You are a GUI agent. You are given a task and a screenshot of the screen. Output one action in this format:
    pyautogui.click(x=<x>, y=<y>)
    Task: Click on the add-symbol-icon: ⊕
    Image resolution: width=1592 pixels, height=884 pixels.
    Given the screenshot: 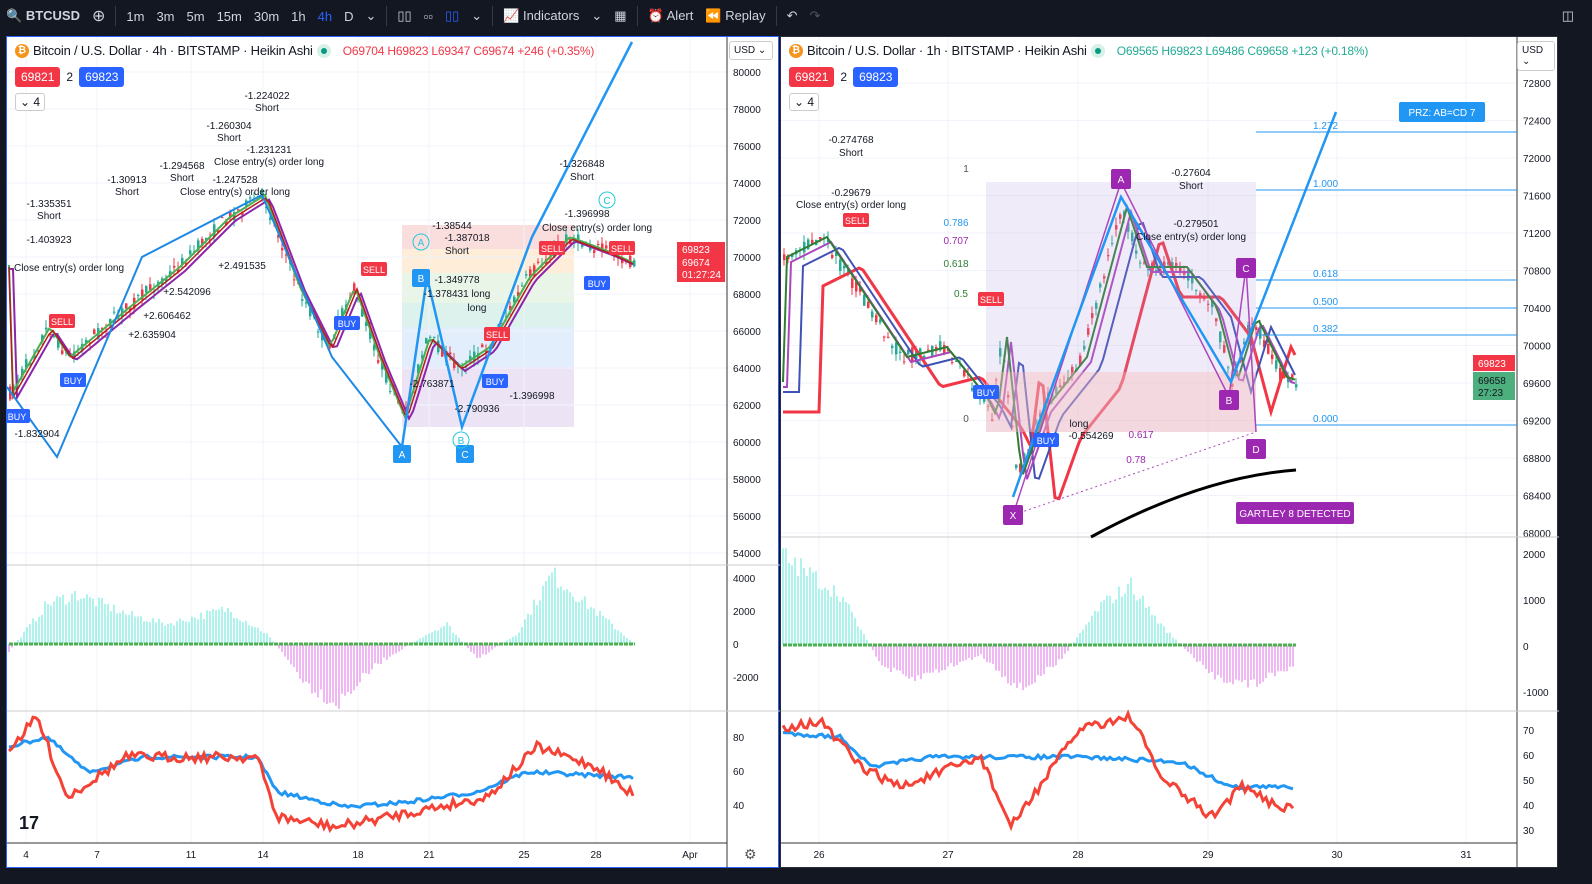 What is the action you would take?
    pyautogui.click(x=98, y=16)
    